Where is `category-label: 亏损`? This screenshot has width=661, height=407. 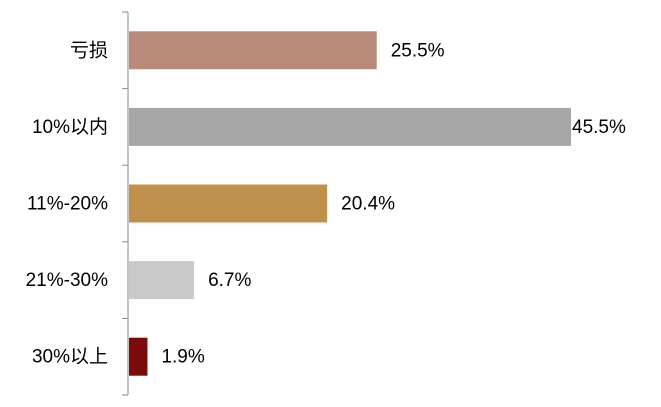 category-label: 亏损 is located at coordinates (89, 50).